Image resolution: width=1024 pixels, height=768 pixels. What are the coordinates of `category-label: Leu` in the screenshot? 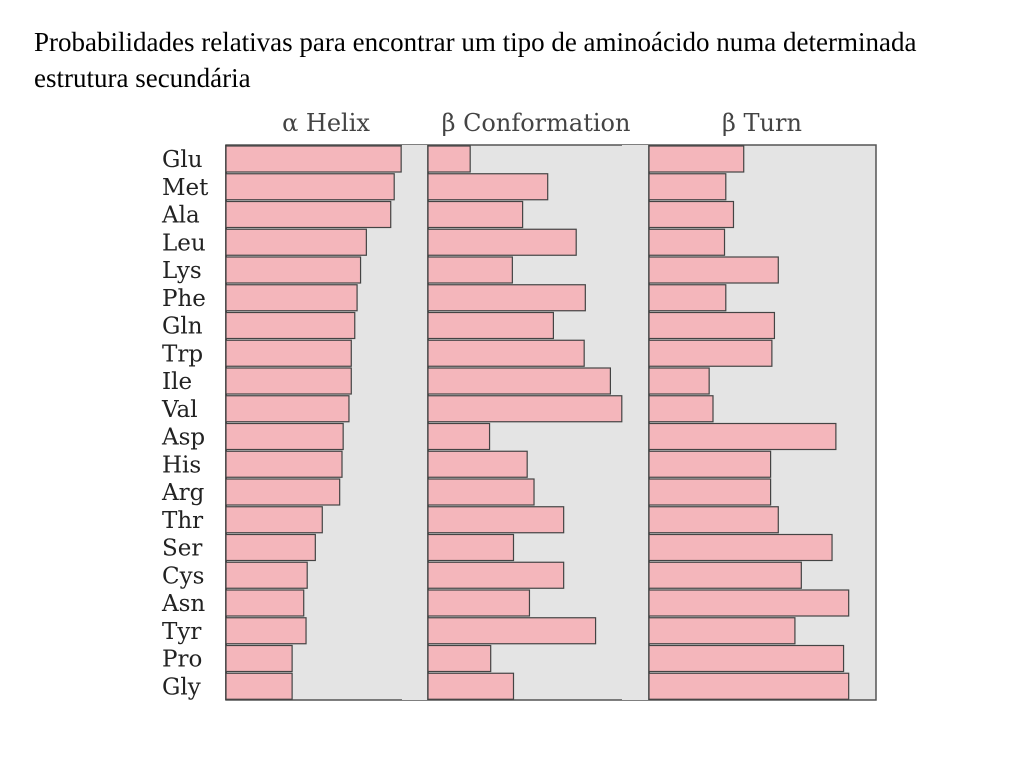 It's located at (184, 243).